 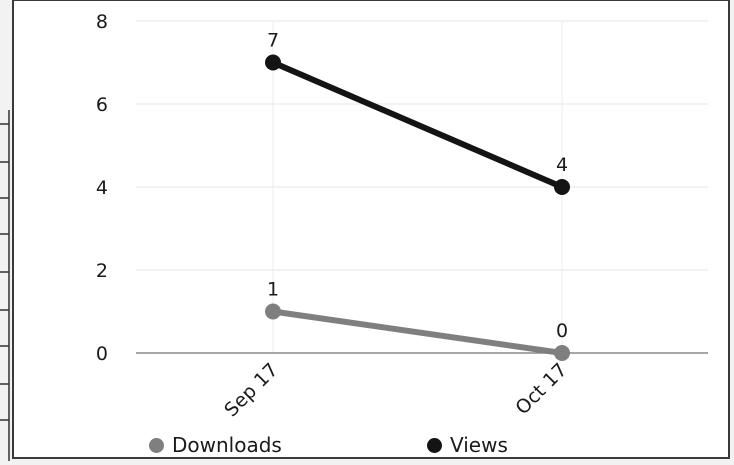 I want to click on legend-label-downloads: Downloads, so click(x=227, y=445).